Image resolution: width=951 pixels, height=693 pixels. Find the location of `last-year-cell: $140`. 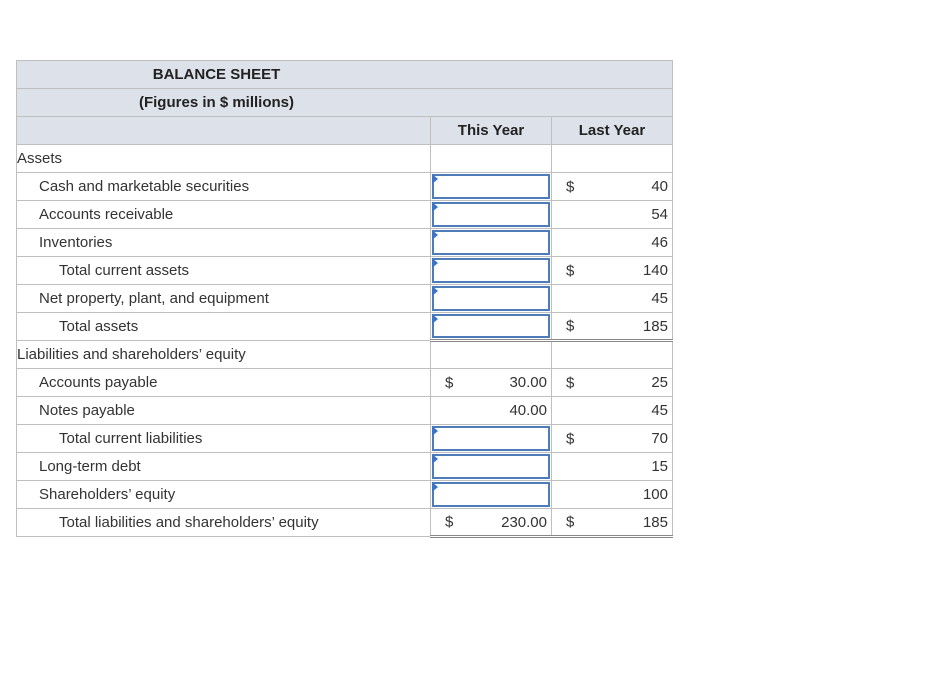

last-year-cell: $140 is located at coordinates (612, 270).